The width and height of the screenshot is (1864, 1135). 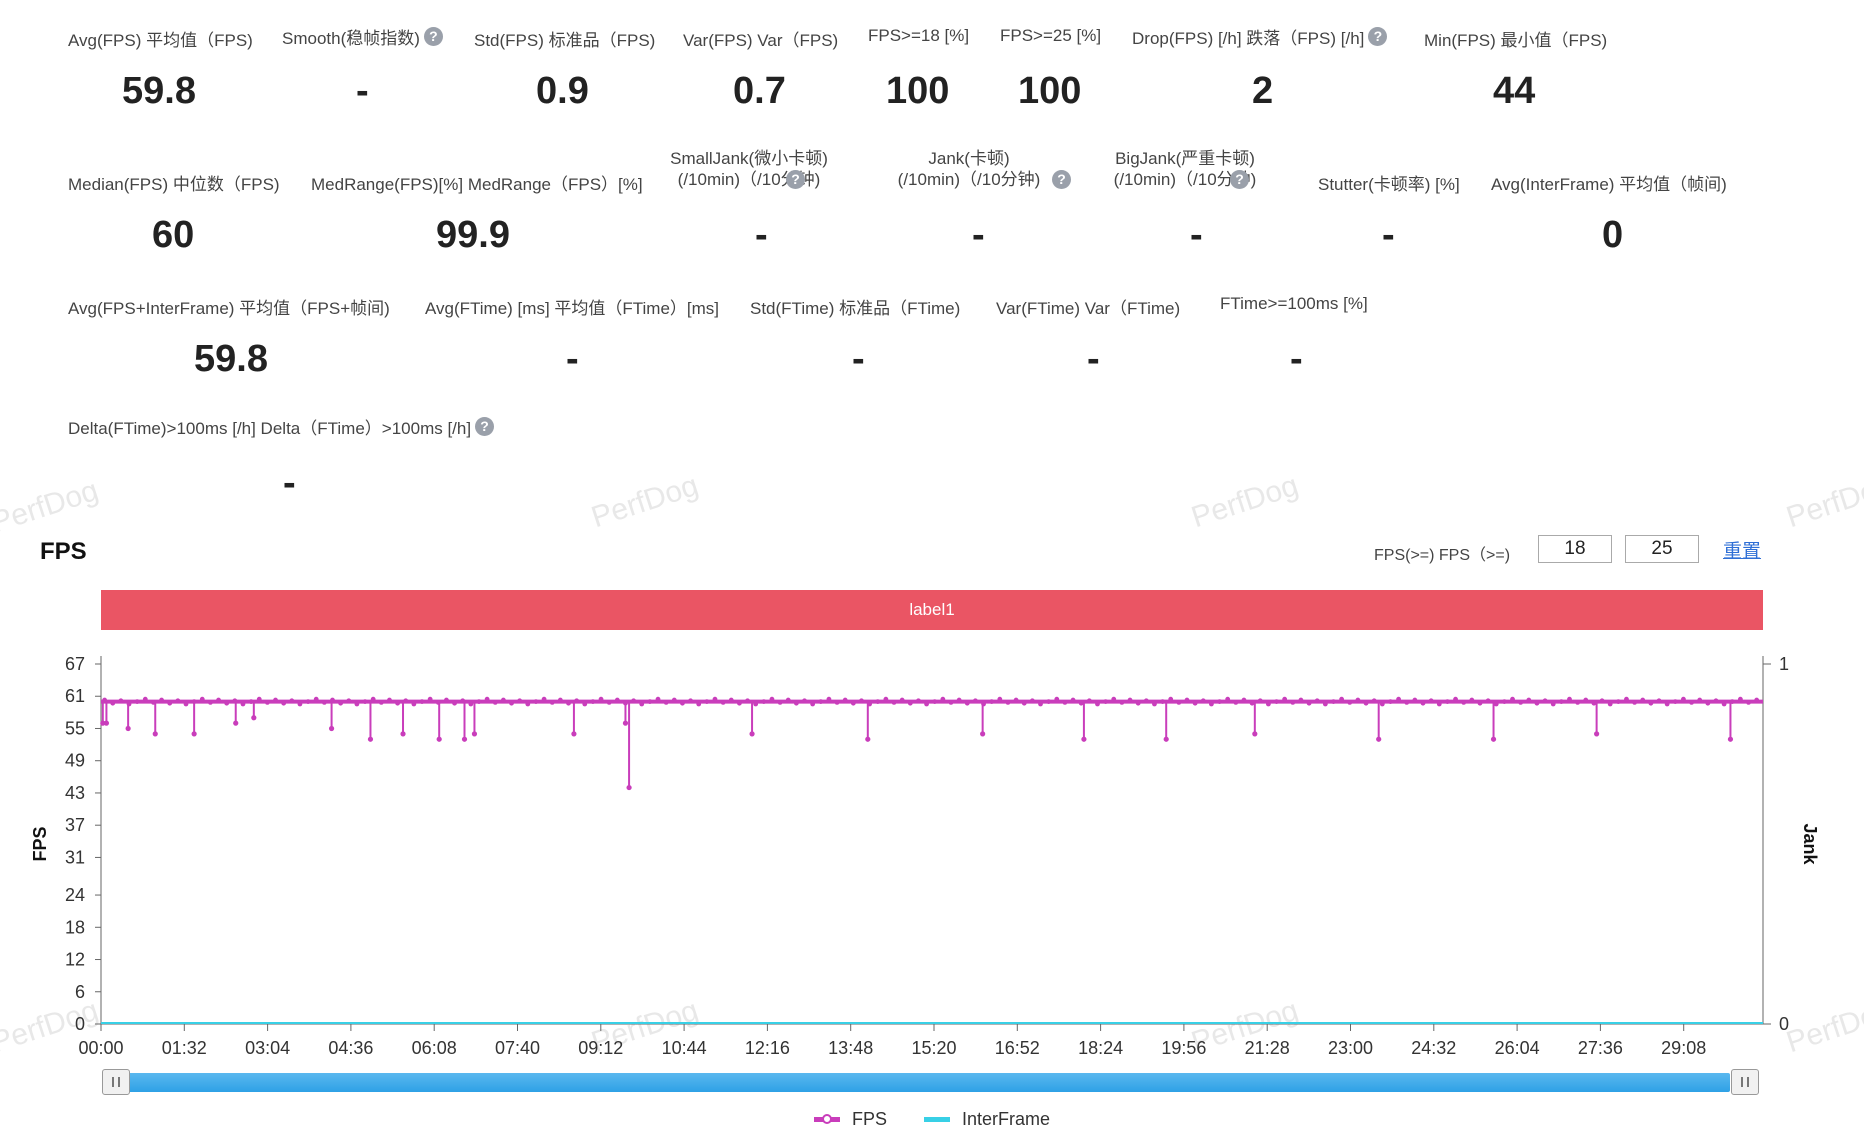 I want to click on y-tick-label: 67, so click(x=75, y=664).